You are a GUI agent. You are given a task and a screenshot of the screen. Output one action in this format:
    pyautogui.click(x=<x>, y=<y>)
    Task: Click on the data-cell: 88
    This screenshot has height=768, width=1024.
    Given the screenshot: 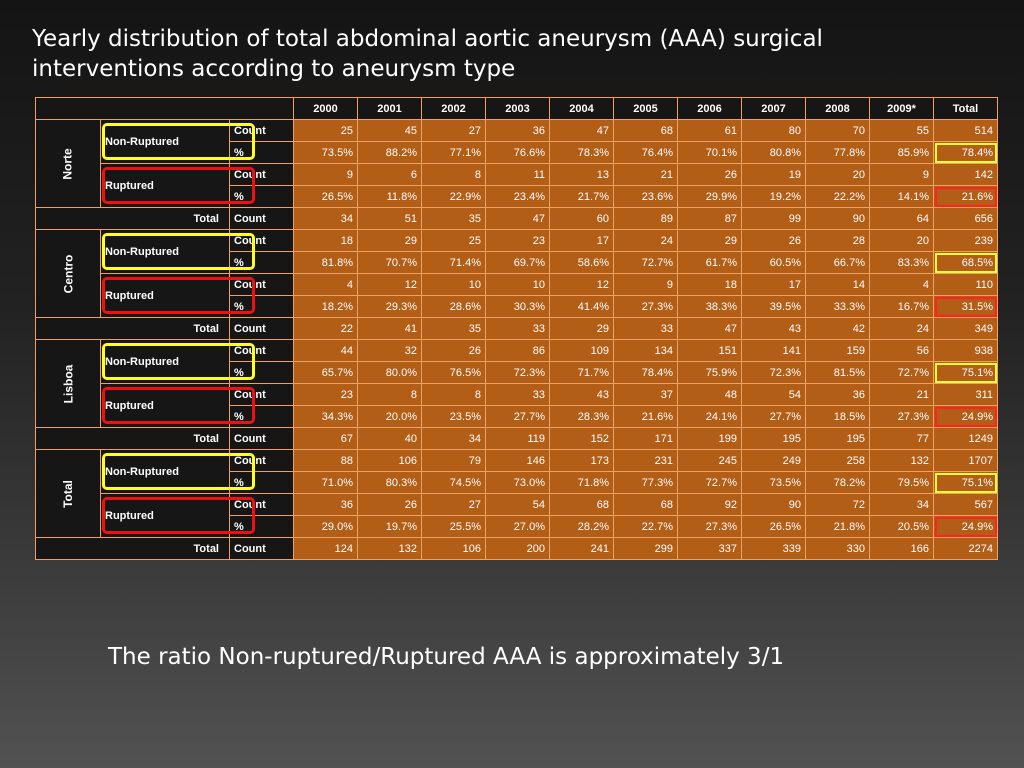 What is the action you would take?
    pyautogui.click(x=325, y=460)
    